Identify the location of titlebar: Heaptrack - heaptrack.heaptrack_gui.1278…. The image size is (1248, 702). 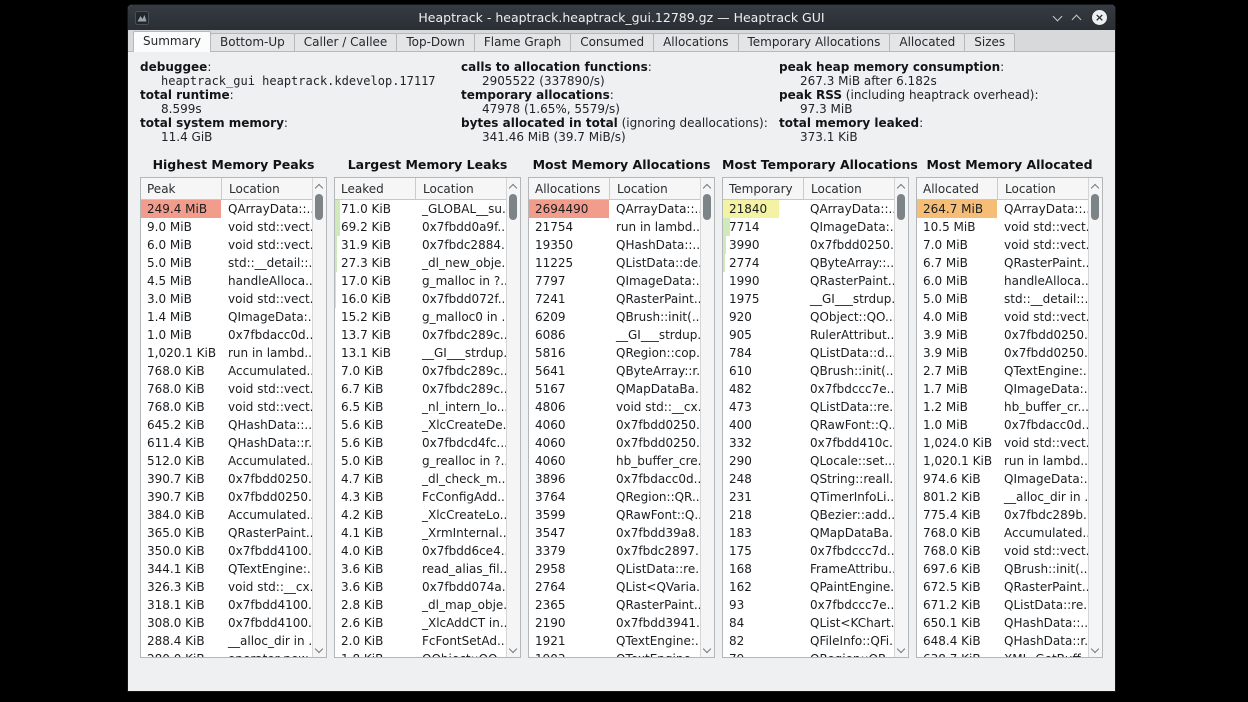
(621, 17).